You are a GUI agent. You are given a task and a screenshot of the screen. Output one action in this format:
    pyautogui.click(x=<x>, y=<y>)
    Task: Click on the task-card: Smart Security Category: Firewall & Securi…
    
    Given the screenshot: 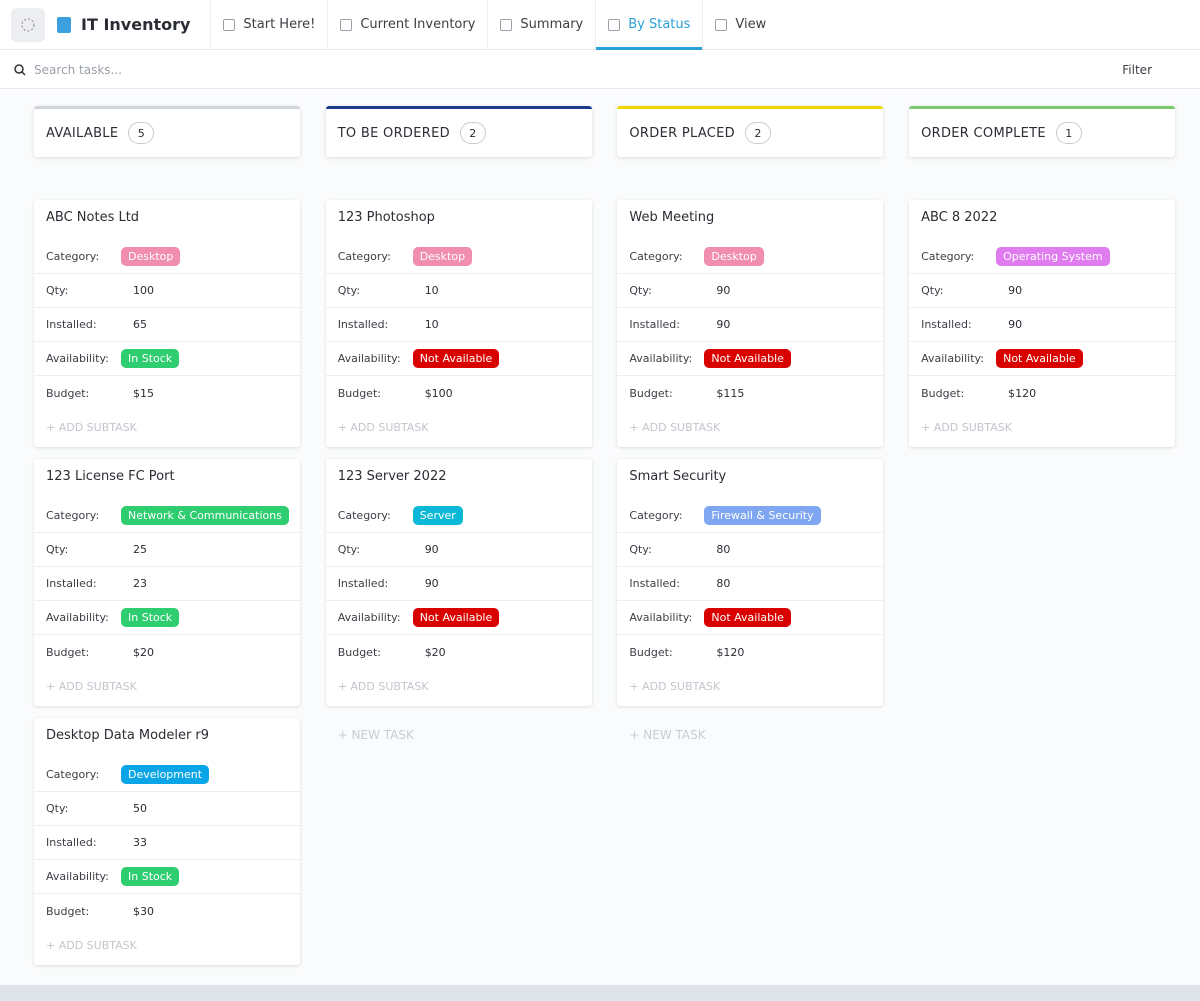 What is the action you would take?
    pyautogui.click(x=750, y=582)
    